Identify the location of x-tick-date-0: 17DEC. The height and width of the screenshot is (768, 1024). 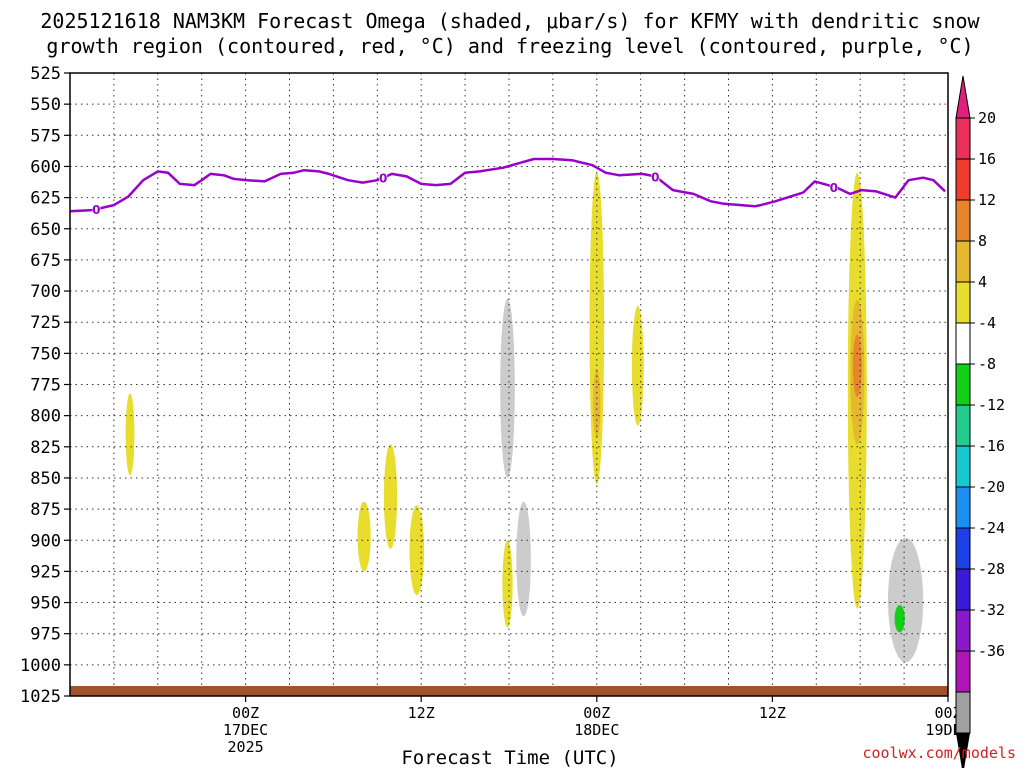
(245, 730).